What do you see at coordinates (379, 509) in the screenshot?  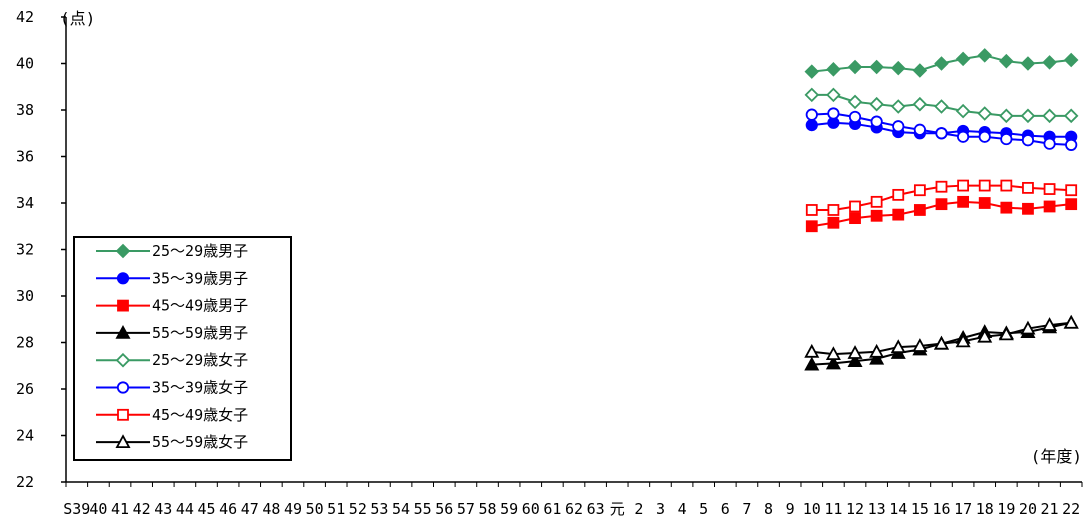 I see `x-tick-label: 53` at bounding box center [379, 509].